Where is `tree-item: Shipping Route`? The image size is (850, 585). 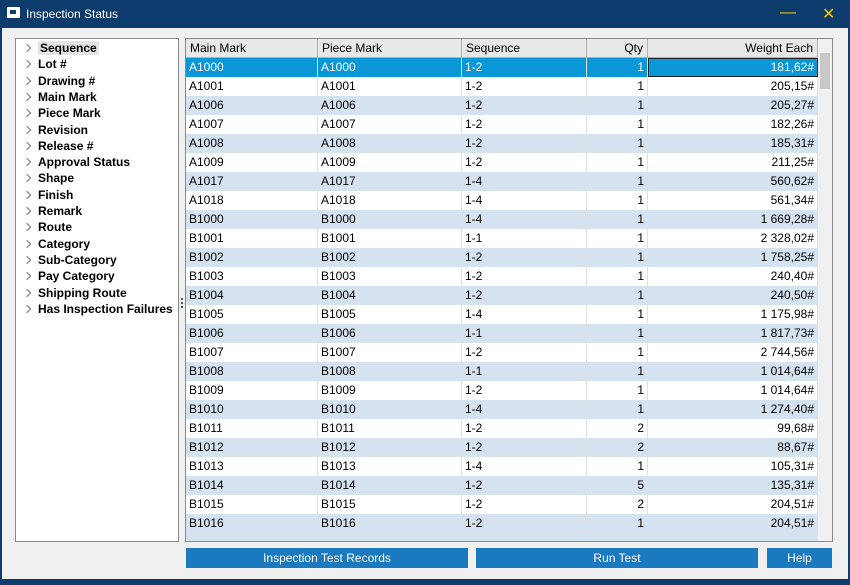
tree-item: Shipping Route is located at coordinates (74, 293).